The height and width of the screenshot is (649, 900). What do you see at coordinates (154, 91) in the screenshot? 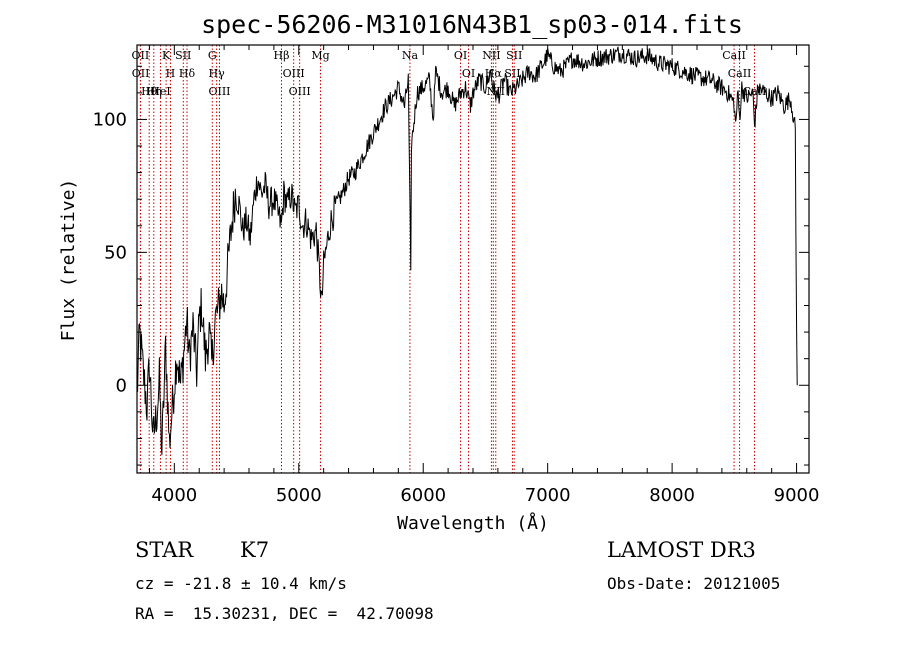
I see `emission-line-label: Hη` at bounding box center [154, 91].